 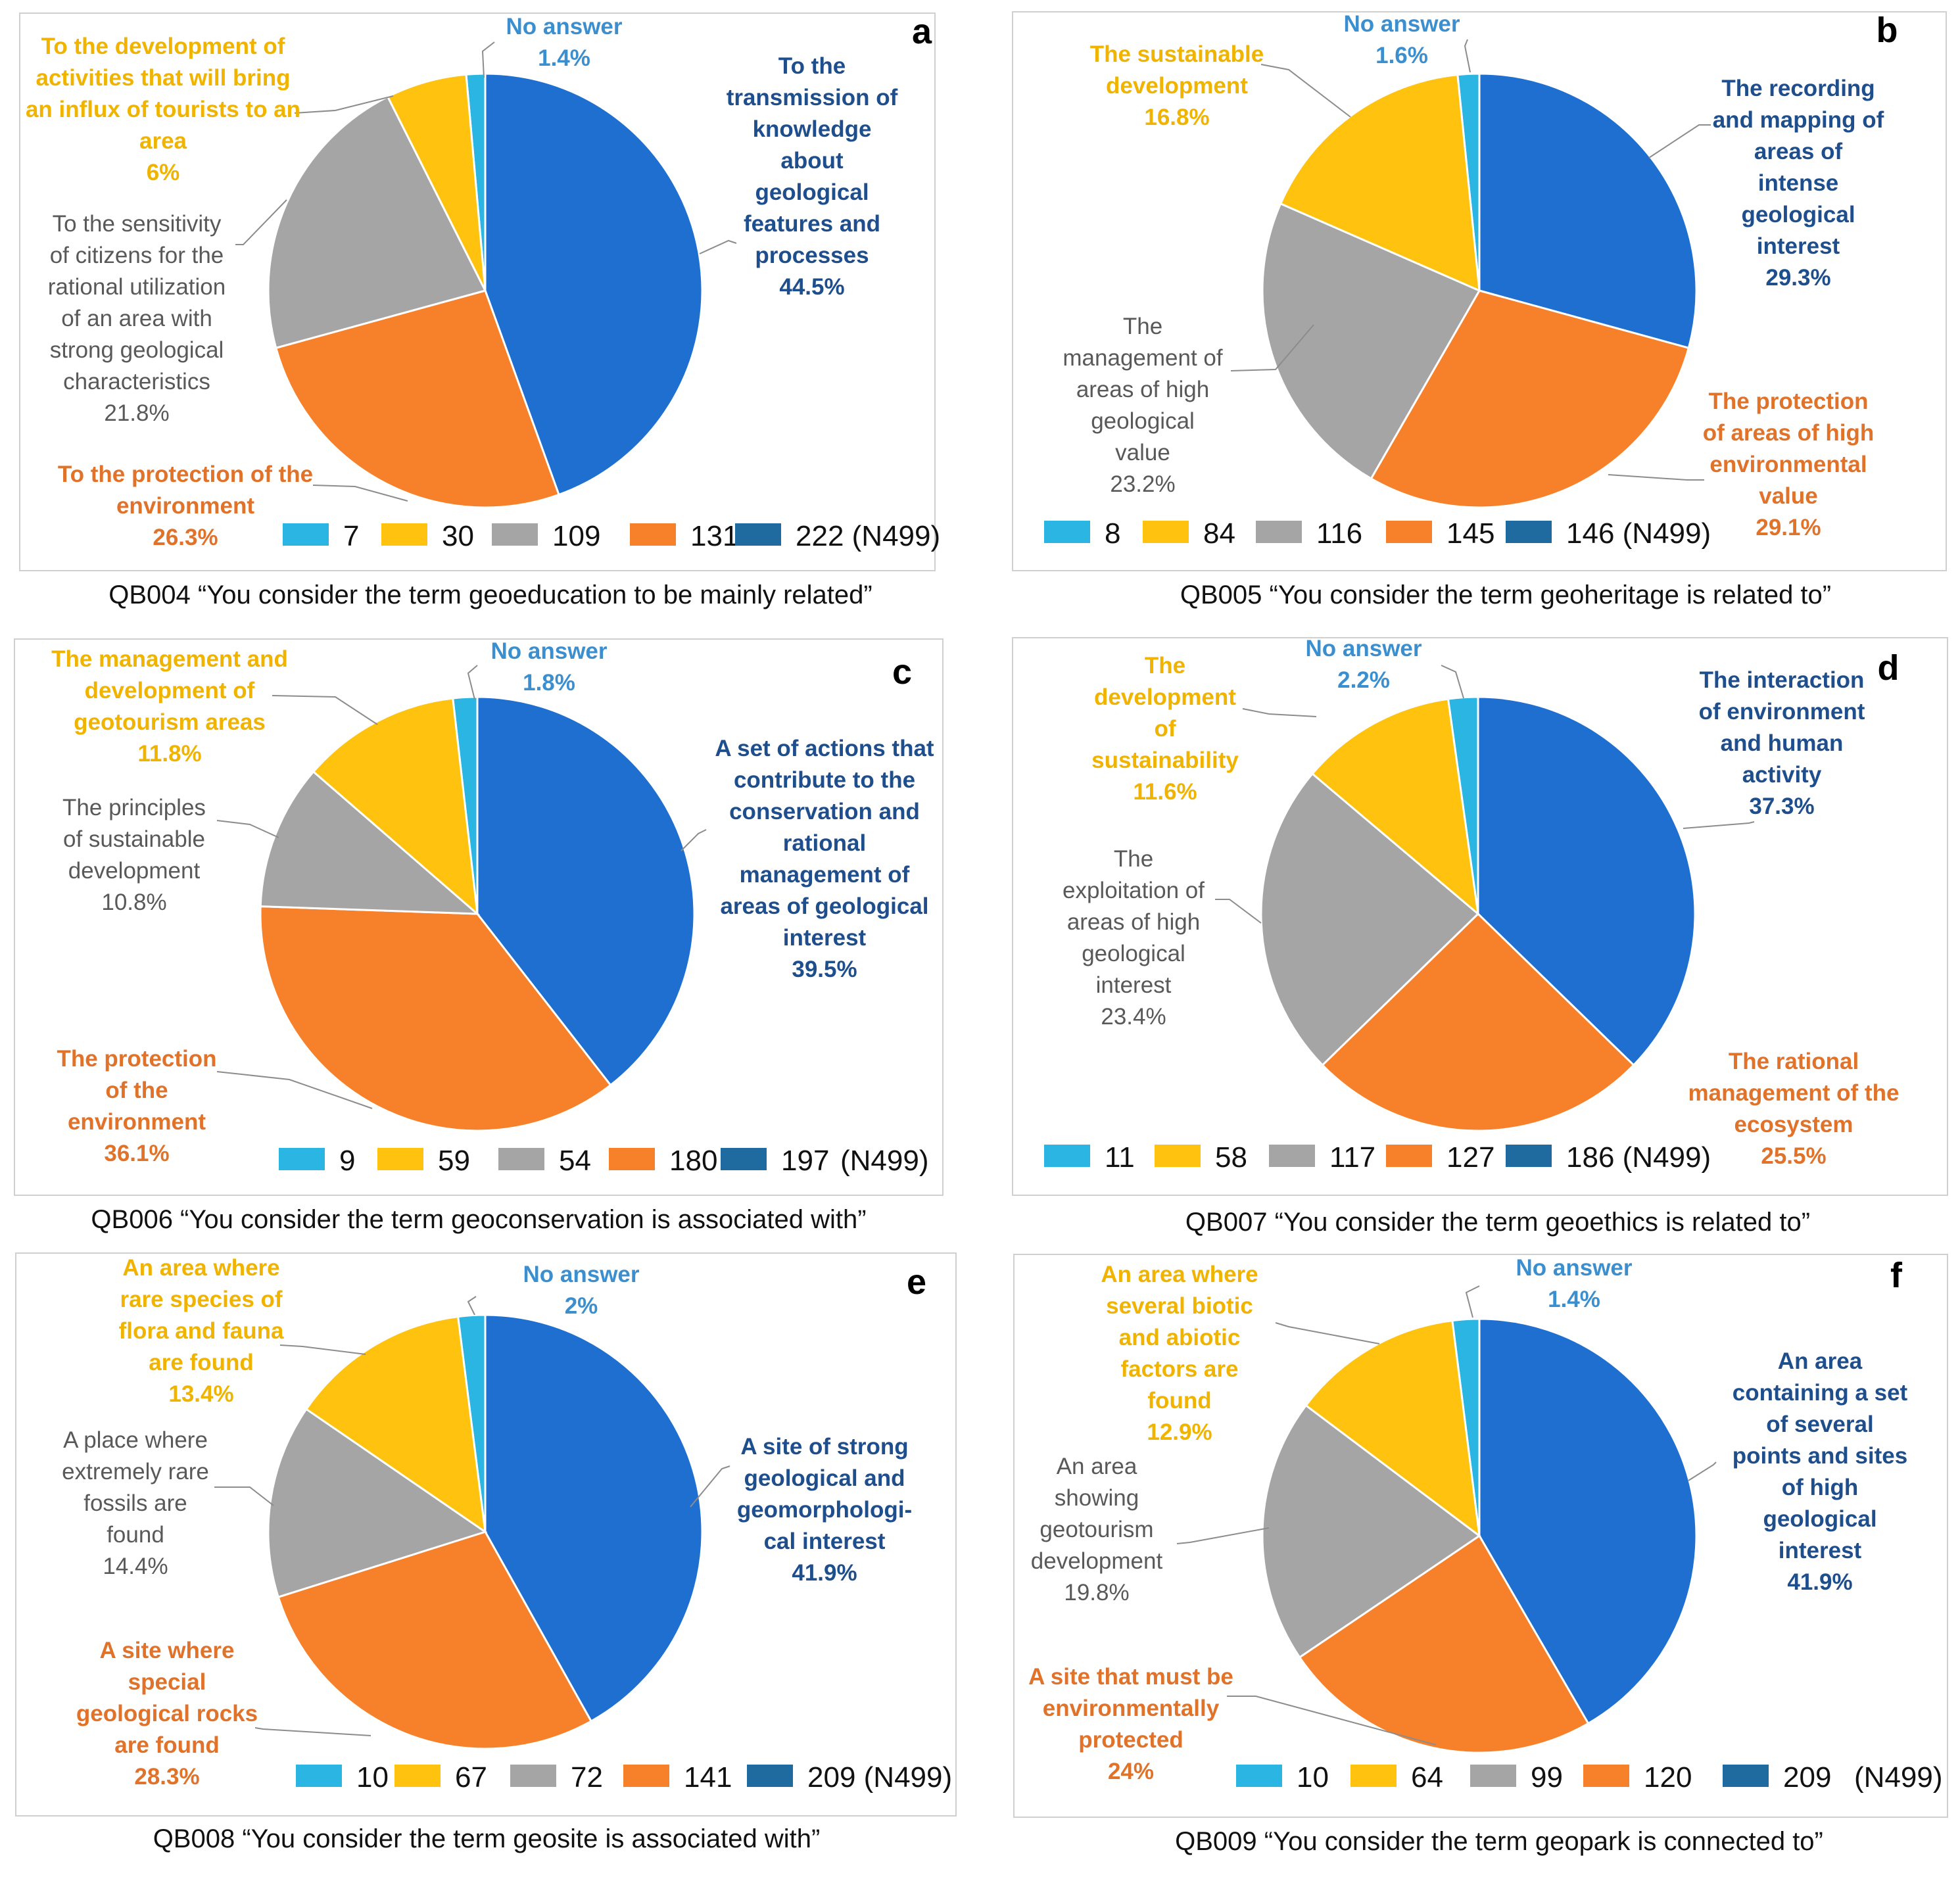 I want to click on legend-value: 186 (N499), so click(x=1638, y=1157).